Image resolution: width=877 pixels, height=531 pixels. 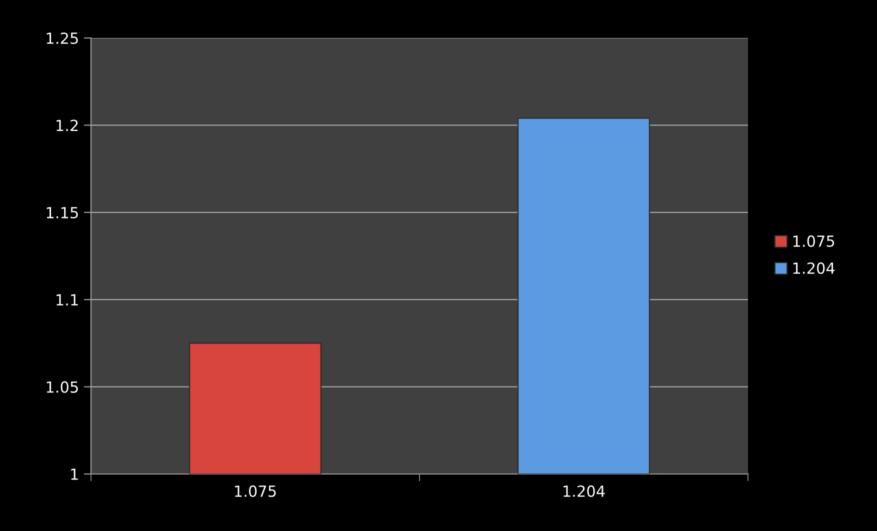 What do you see at coordinates (814, 268) in the screenshot?
I see `legend-label: 1.204` at bounding box center [814, 268].